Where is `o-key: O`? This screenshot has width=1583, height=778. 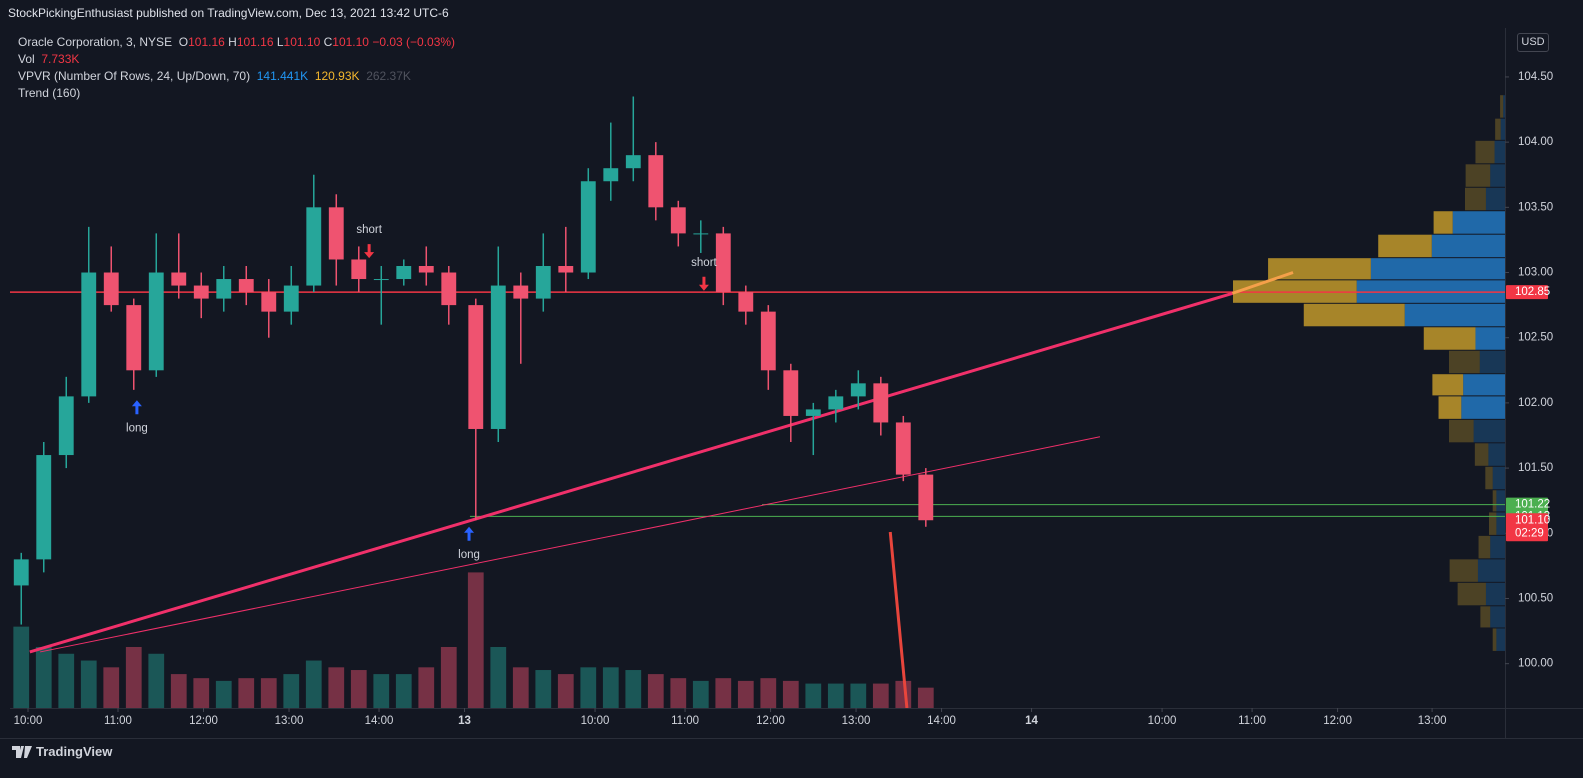
o-key: O is located at coordinates (183, 42).